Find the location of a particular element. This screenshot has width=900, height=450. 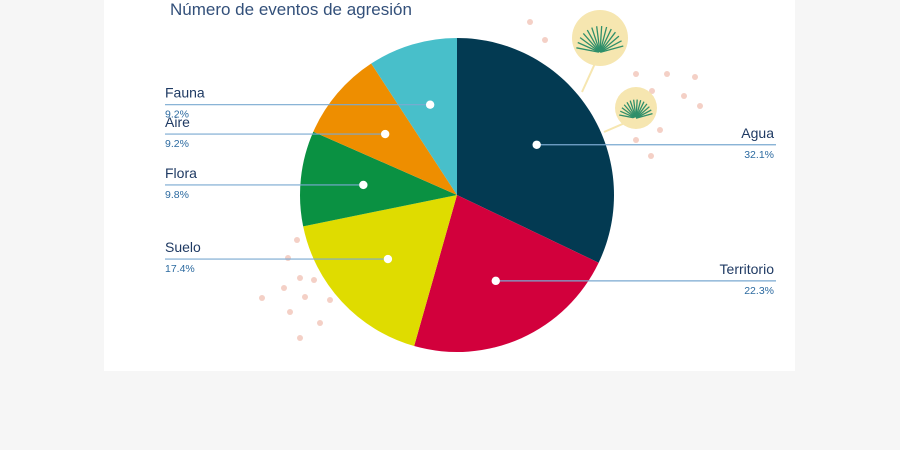

slice-percent: 9.8% is located at coordinates (177, 195).